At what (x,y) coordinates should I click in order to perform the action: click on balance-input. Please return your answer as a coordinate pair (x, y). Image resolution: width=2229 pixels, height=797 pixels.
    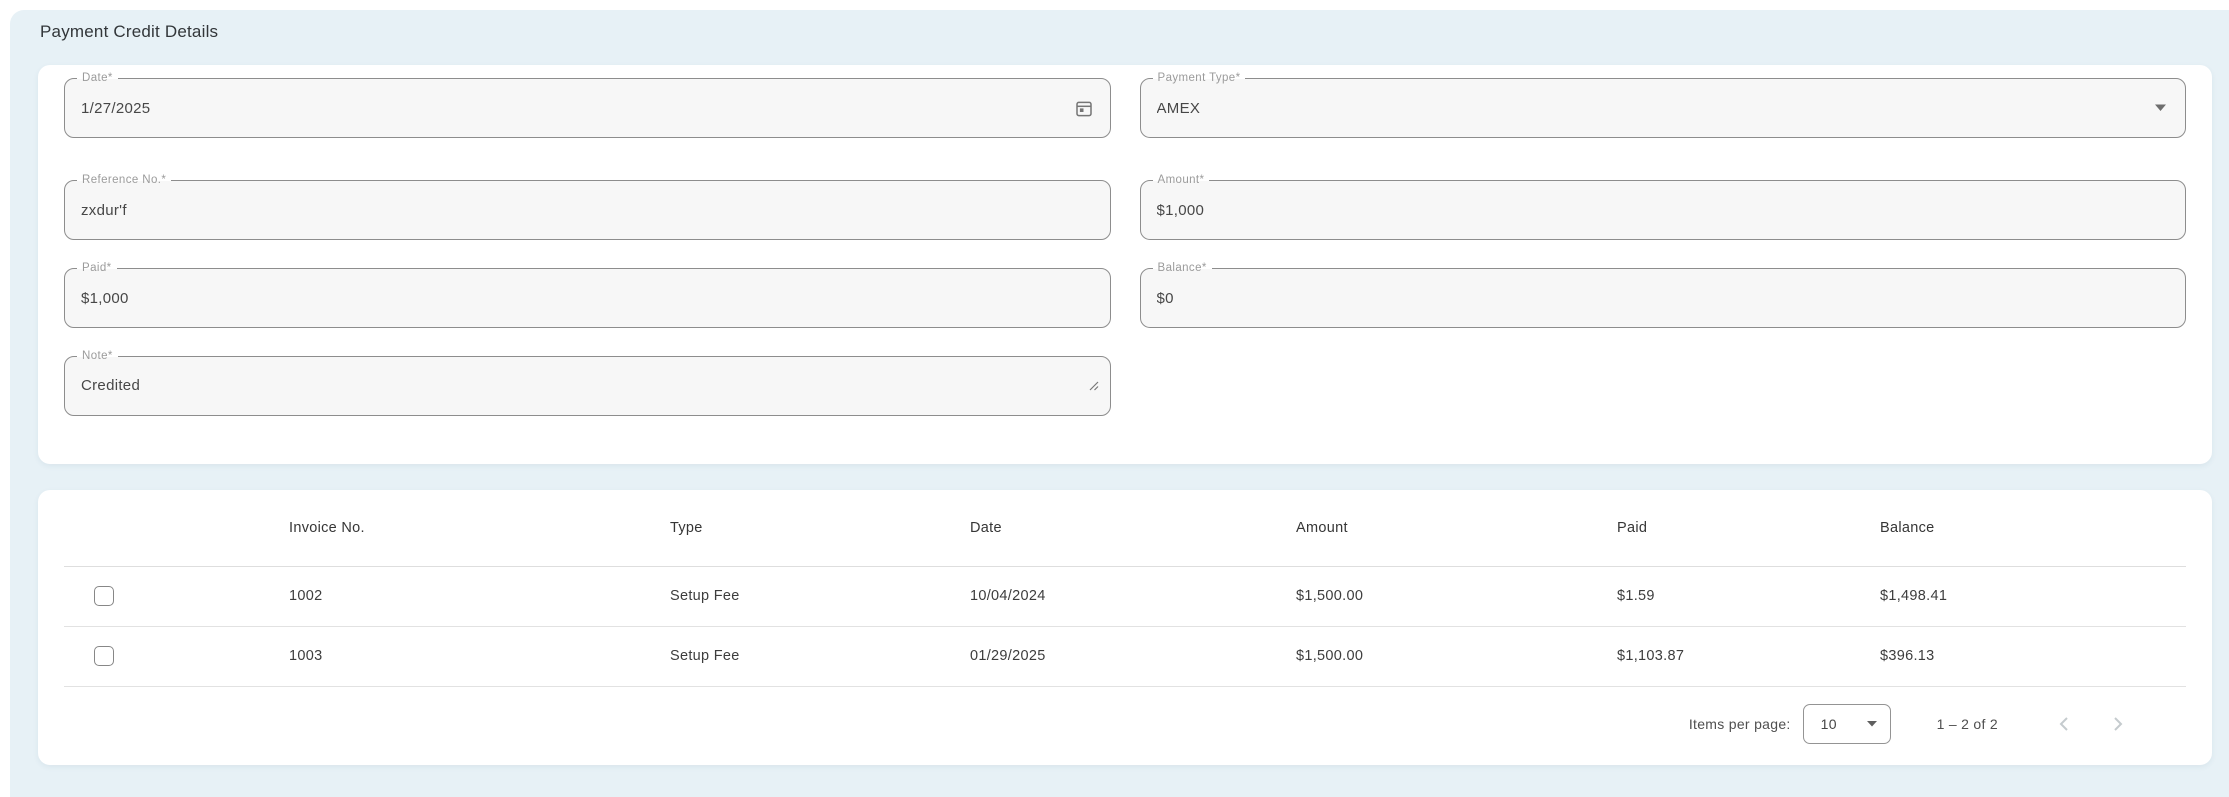
    Looking at the image, I should click on (1662, 298).